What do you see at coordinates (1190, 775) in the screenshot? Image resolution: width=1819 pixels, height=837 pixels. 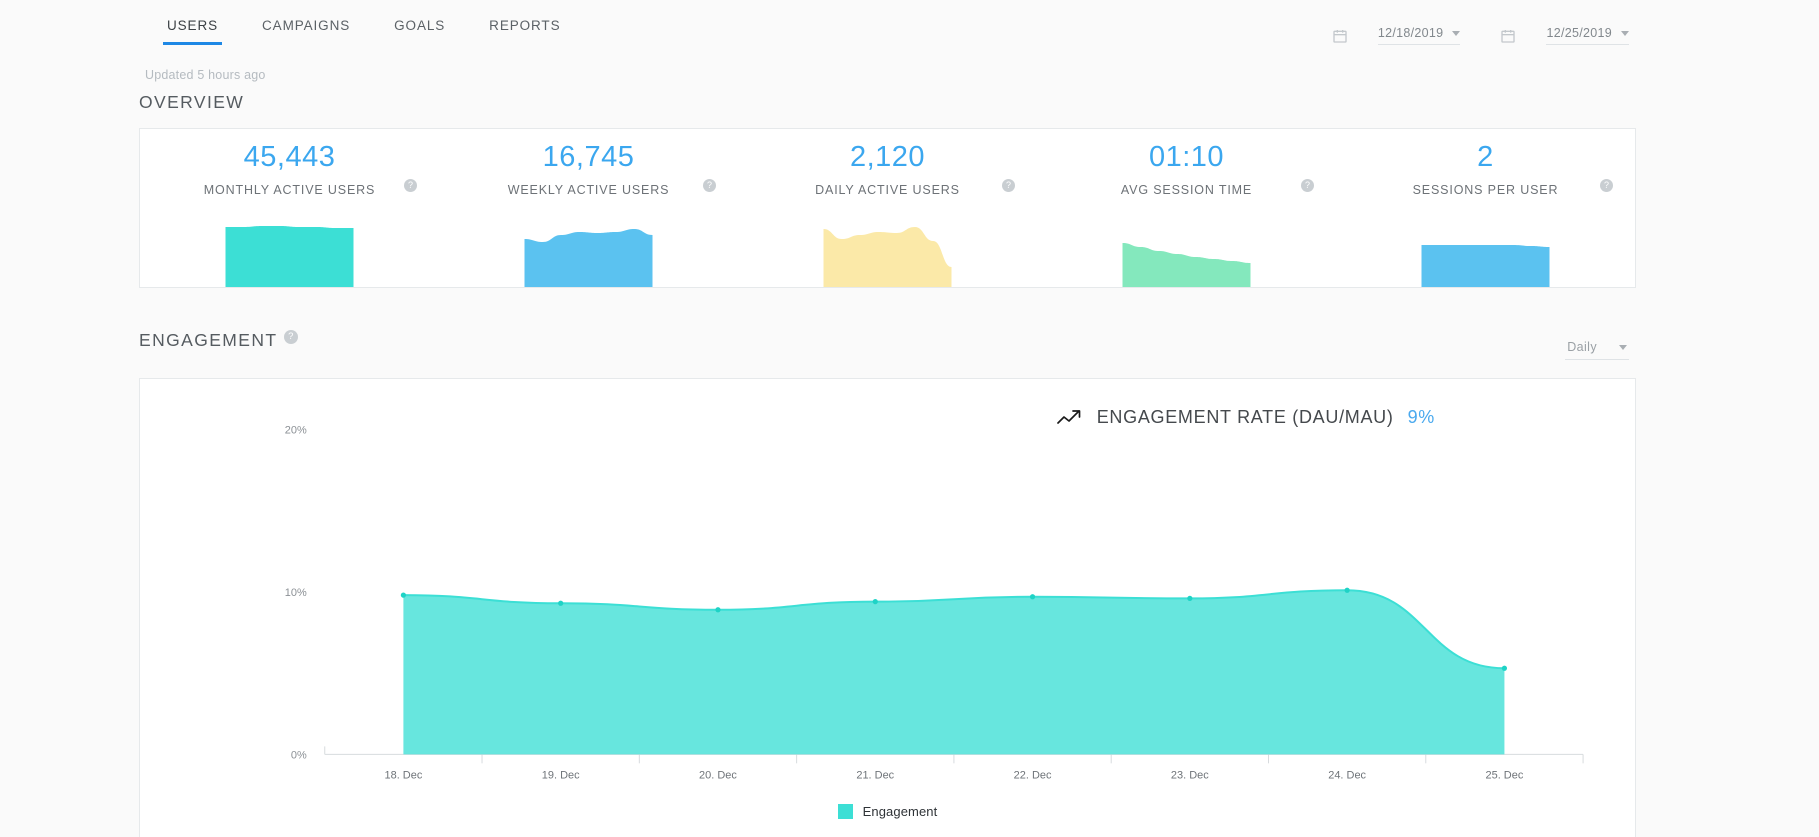 I see `svg-text: 23. Dec` at bounding box center [1190, 775].